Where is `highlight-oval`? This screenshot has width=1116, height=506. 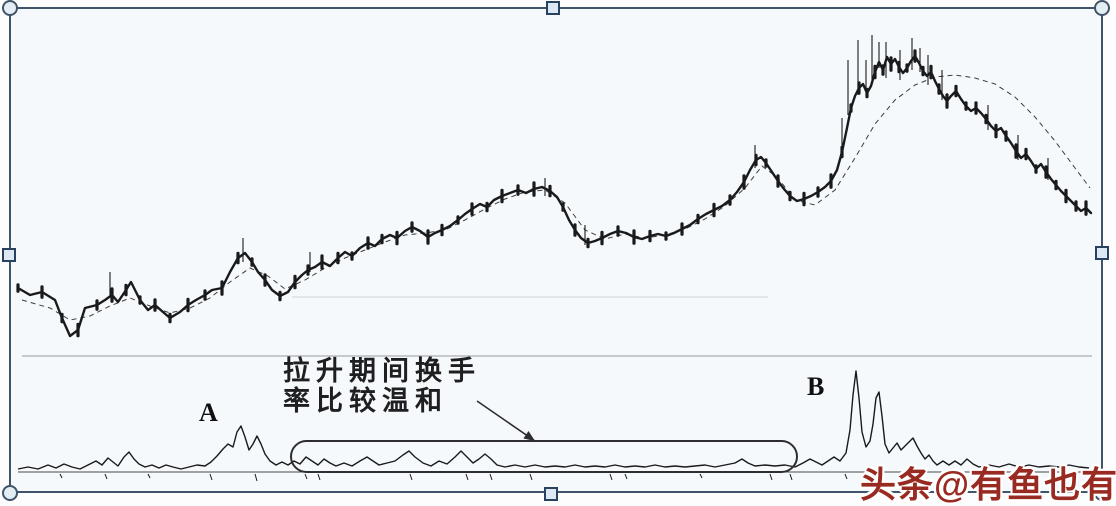 highlight-oval is located at coordinates (544, 456).